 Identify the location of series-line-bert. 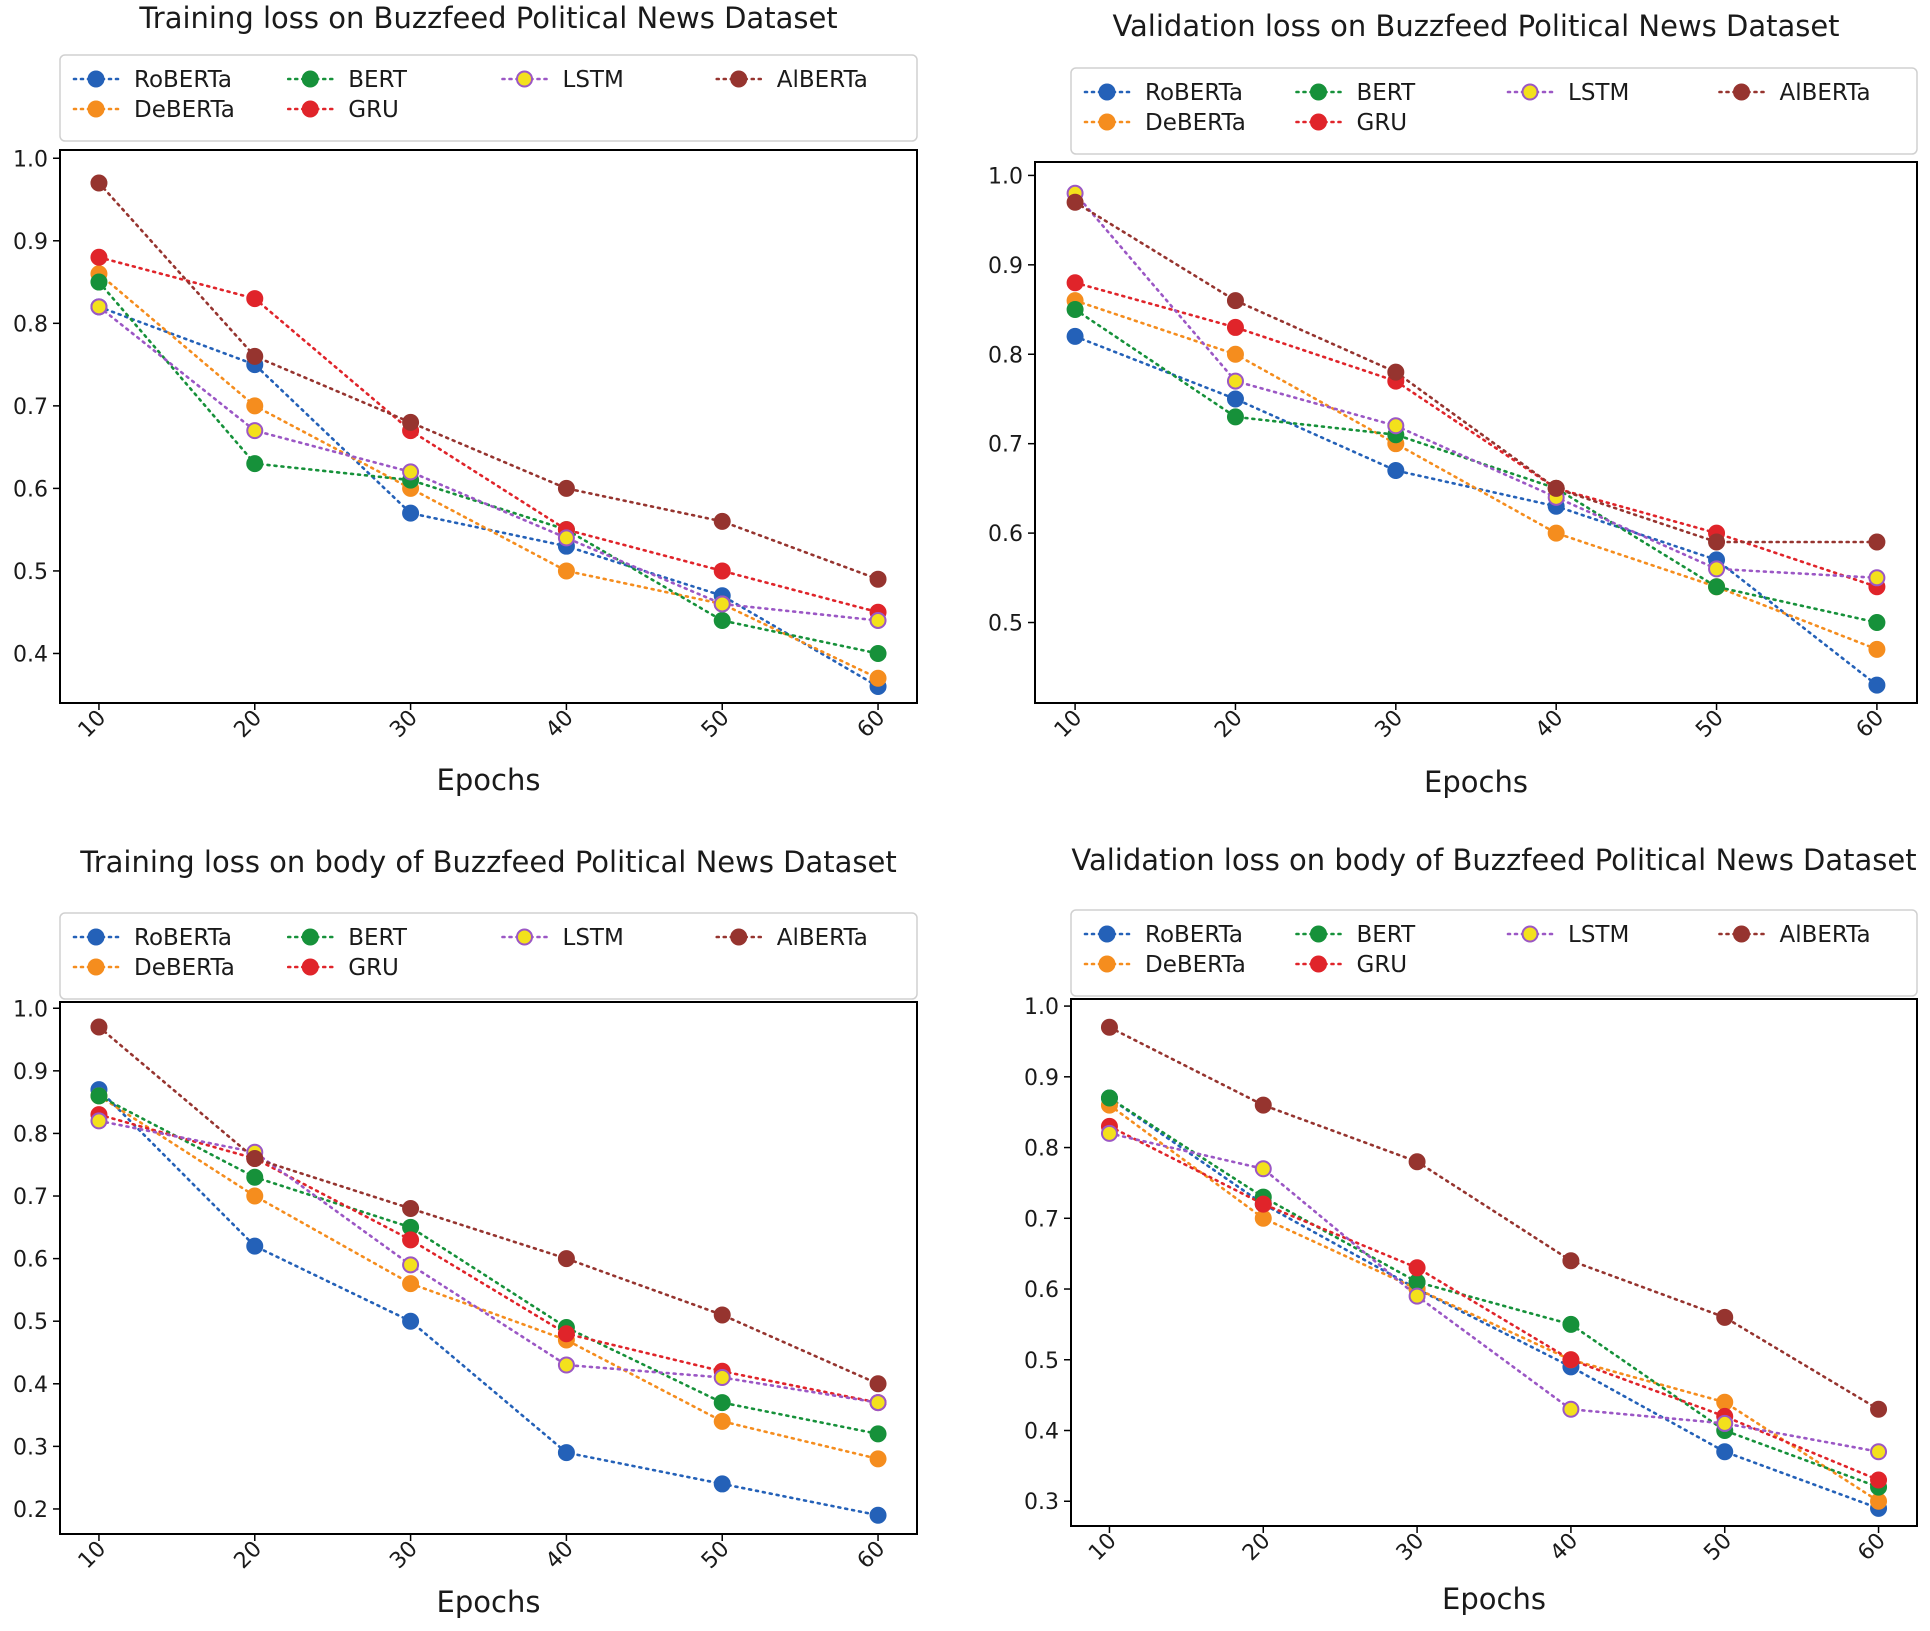
(1476, 466).